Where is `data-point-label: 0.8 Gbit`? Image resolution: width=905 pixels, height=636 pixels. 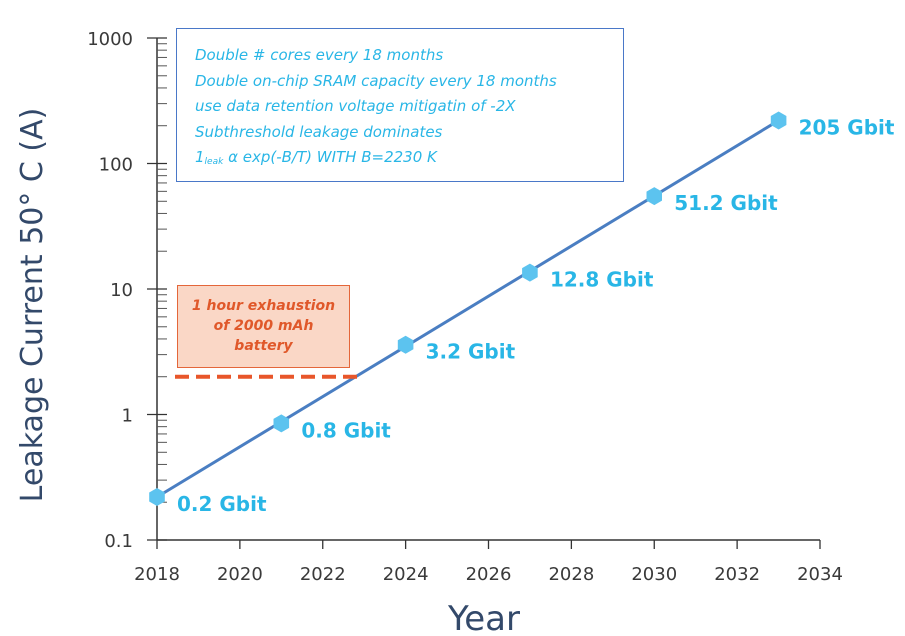
data-point-label: 0.8 Gbit is located at coordinates (346, 430).